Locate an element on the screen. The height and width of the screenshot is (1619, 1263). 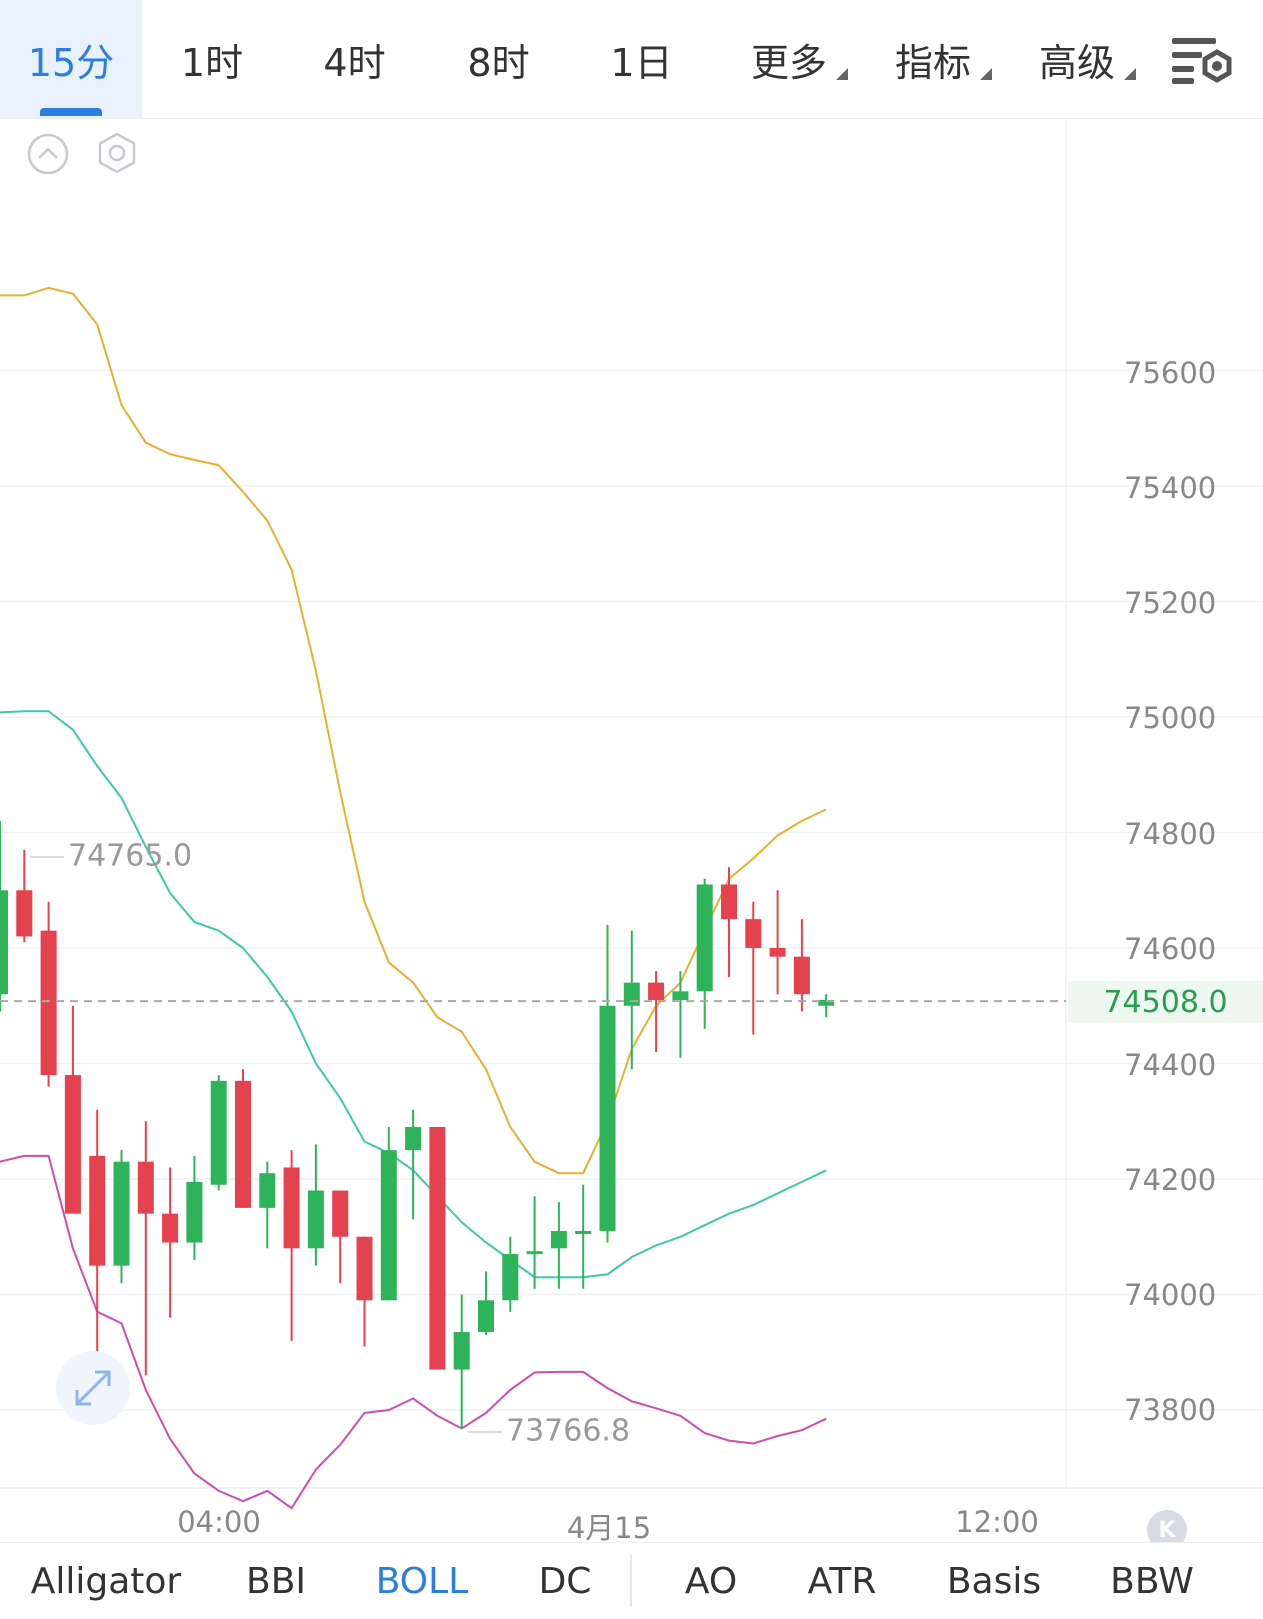
low-value: 73766.8 is located at coordinates (568, 1431).